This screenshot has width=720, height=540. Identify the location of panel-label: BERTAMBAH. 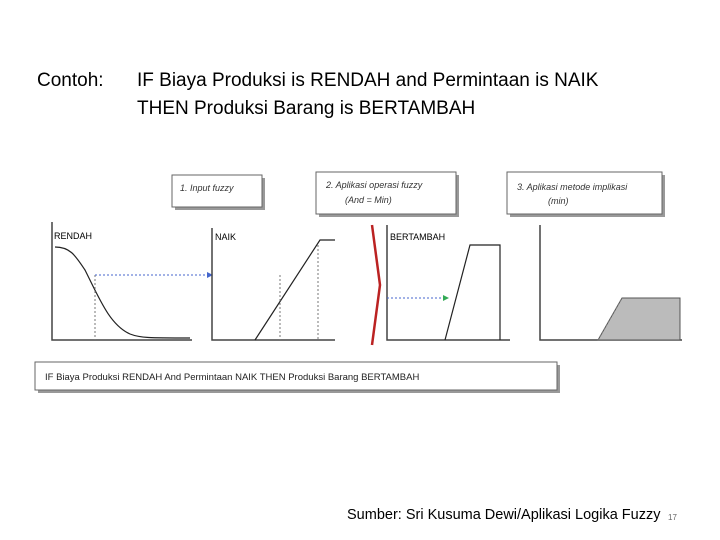
(417, 237).